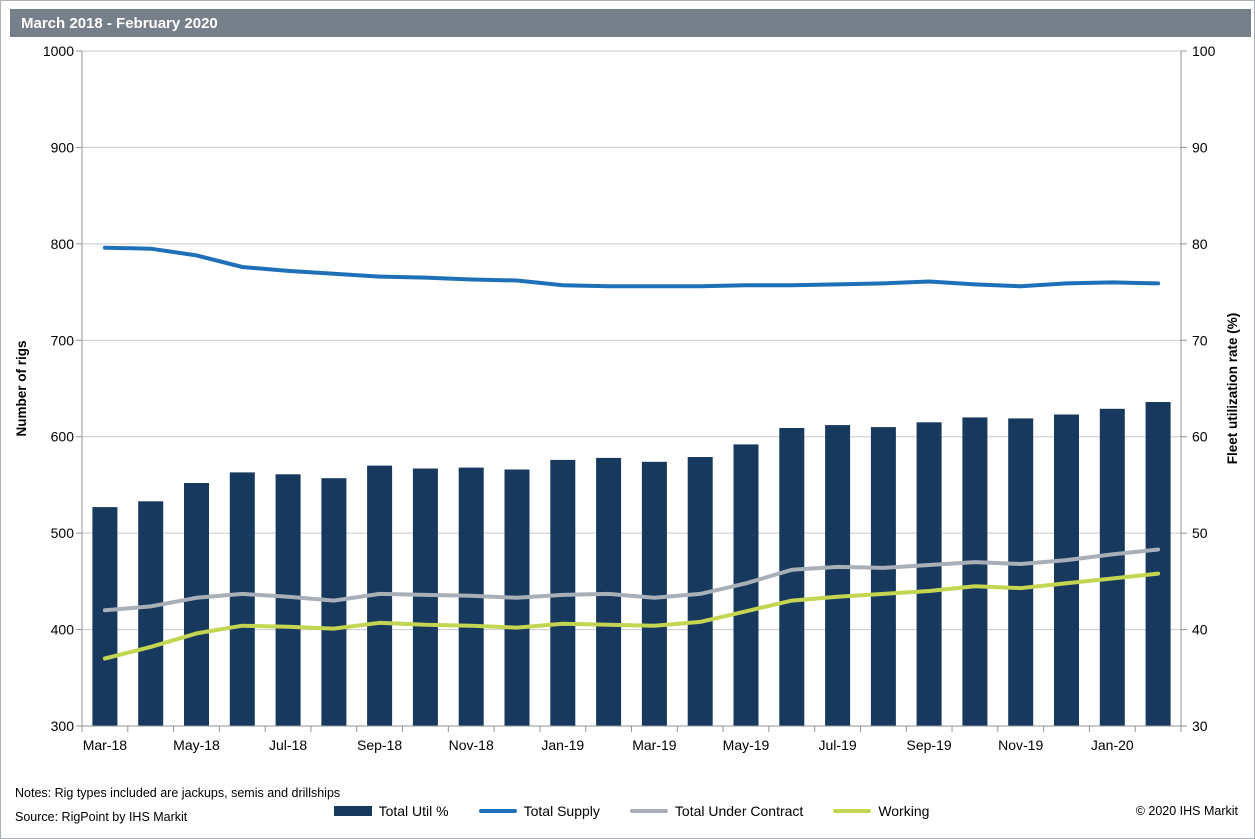  Describe the element at coordinates (63, 630) in the screenshot. I see `svg-text: 400` at that location.